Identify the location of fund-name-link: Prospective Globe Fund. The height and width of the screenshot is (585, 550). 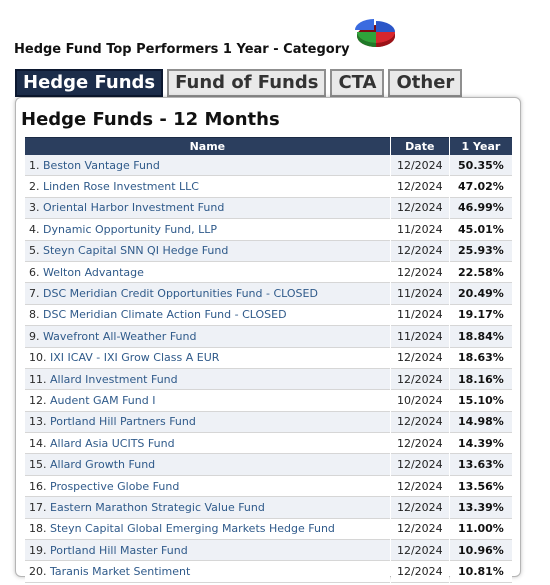
(115, 486).